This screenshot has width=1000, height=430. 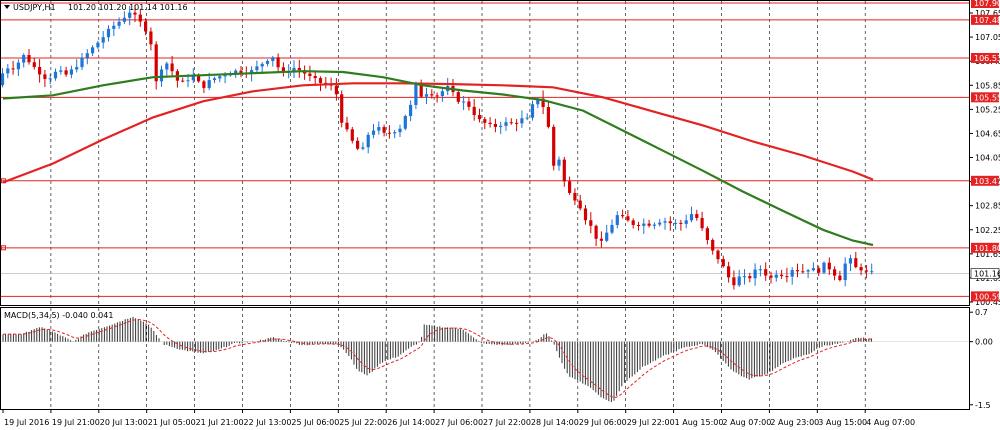 I want to click on macd-tick-label: 0.7, so click(x=981, y=312).